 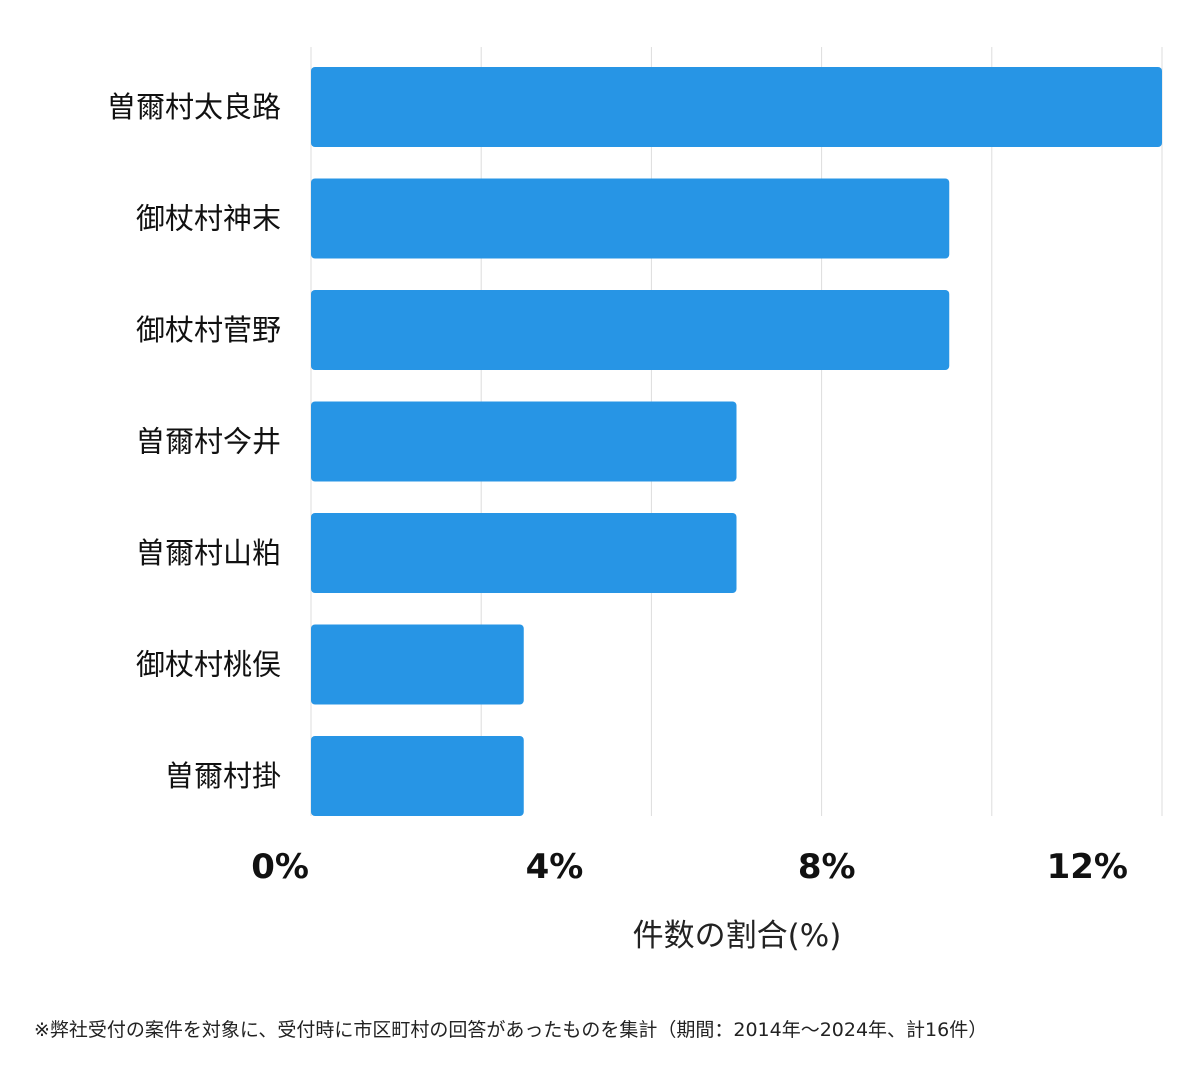 What do you see at coordinates (555, 867) in the screenshot?
I see `x-tick-label: 4%` at bounding box center [555, 867].